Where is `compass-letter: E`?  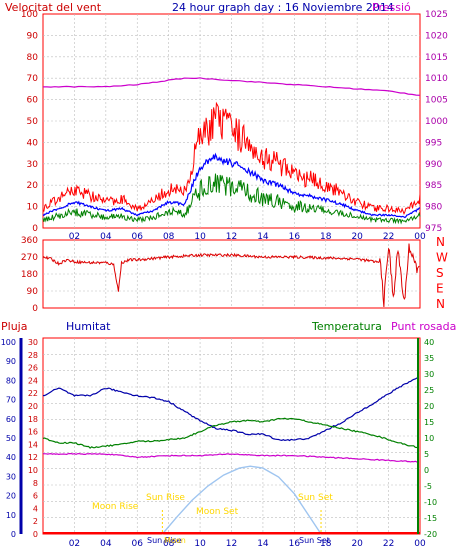 compass-letter: E is located at coordinates (440, 289).